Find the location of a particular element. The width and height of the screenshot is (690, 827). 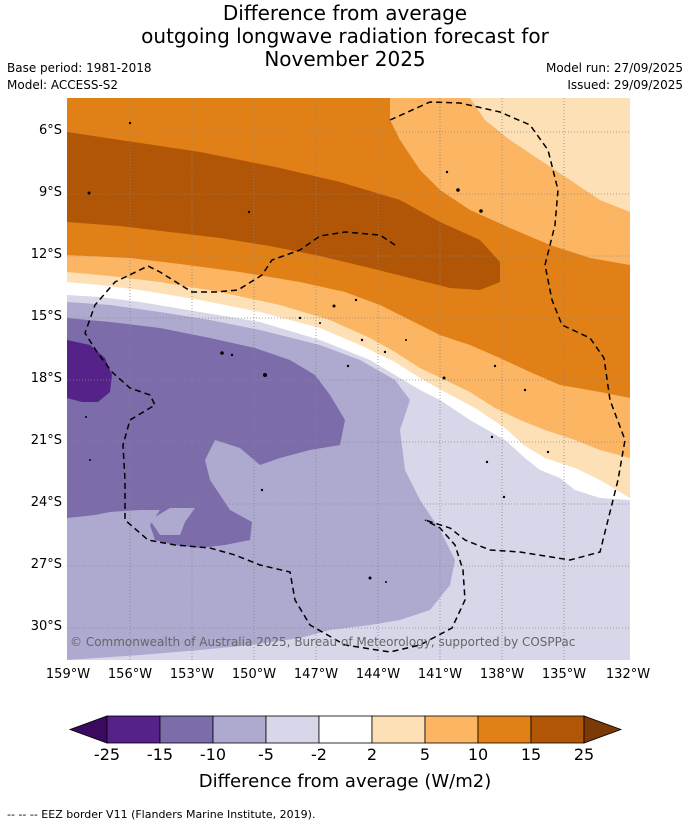

lat-label-9s: 9°S is located at coordinates (50, 192).